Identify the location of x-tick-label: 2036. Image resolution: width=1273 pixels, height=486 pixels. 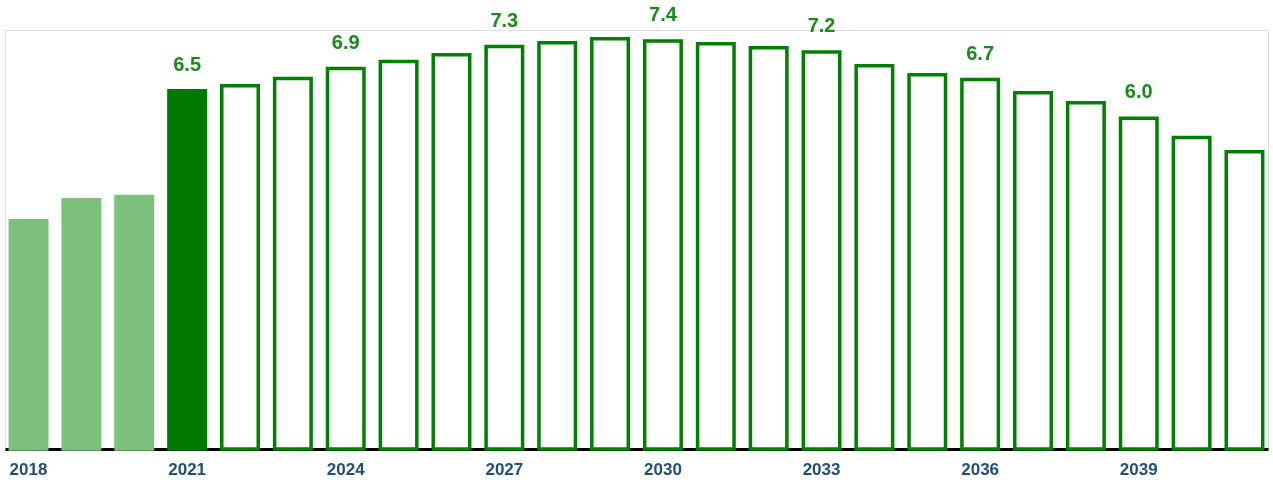
(980, 469).